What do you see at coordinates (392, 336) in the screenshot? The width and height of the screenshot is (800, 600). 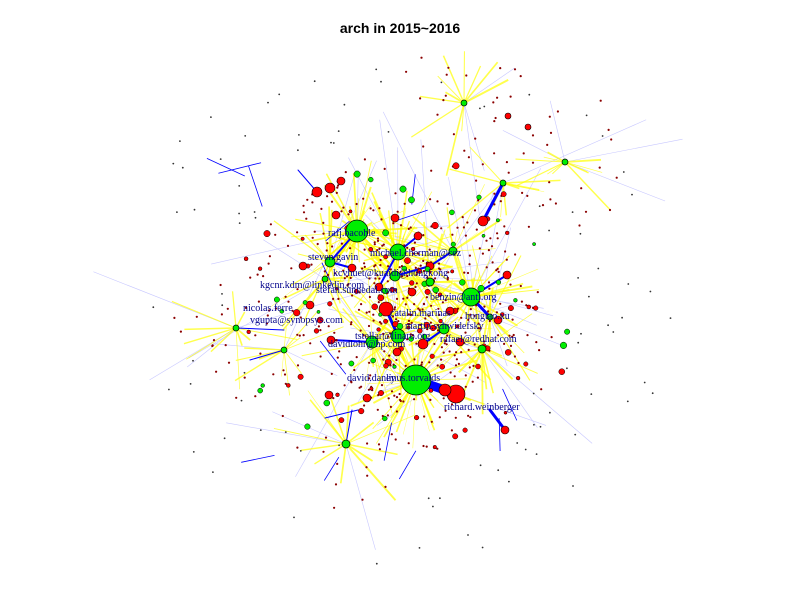 I see `node-label: tstellar@linaro.org` at bounding box center [392, 336].